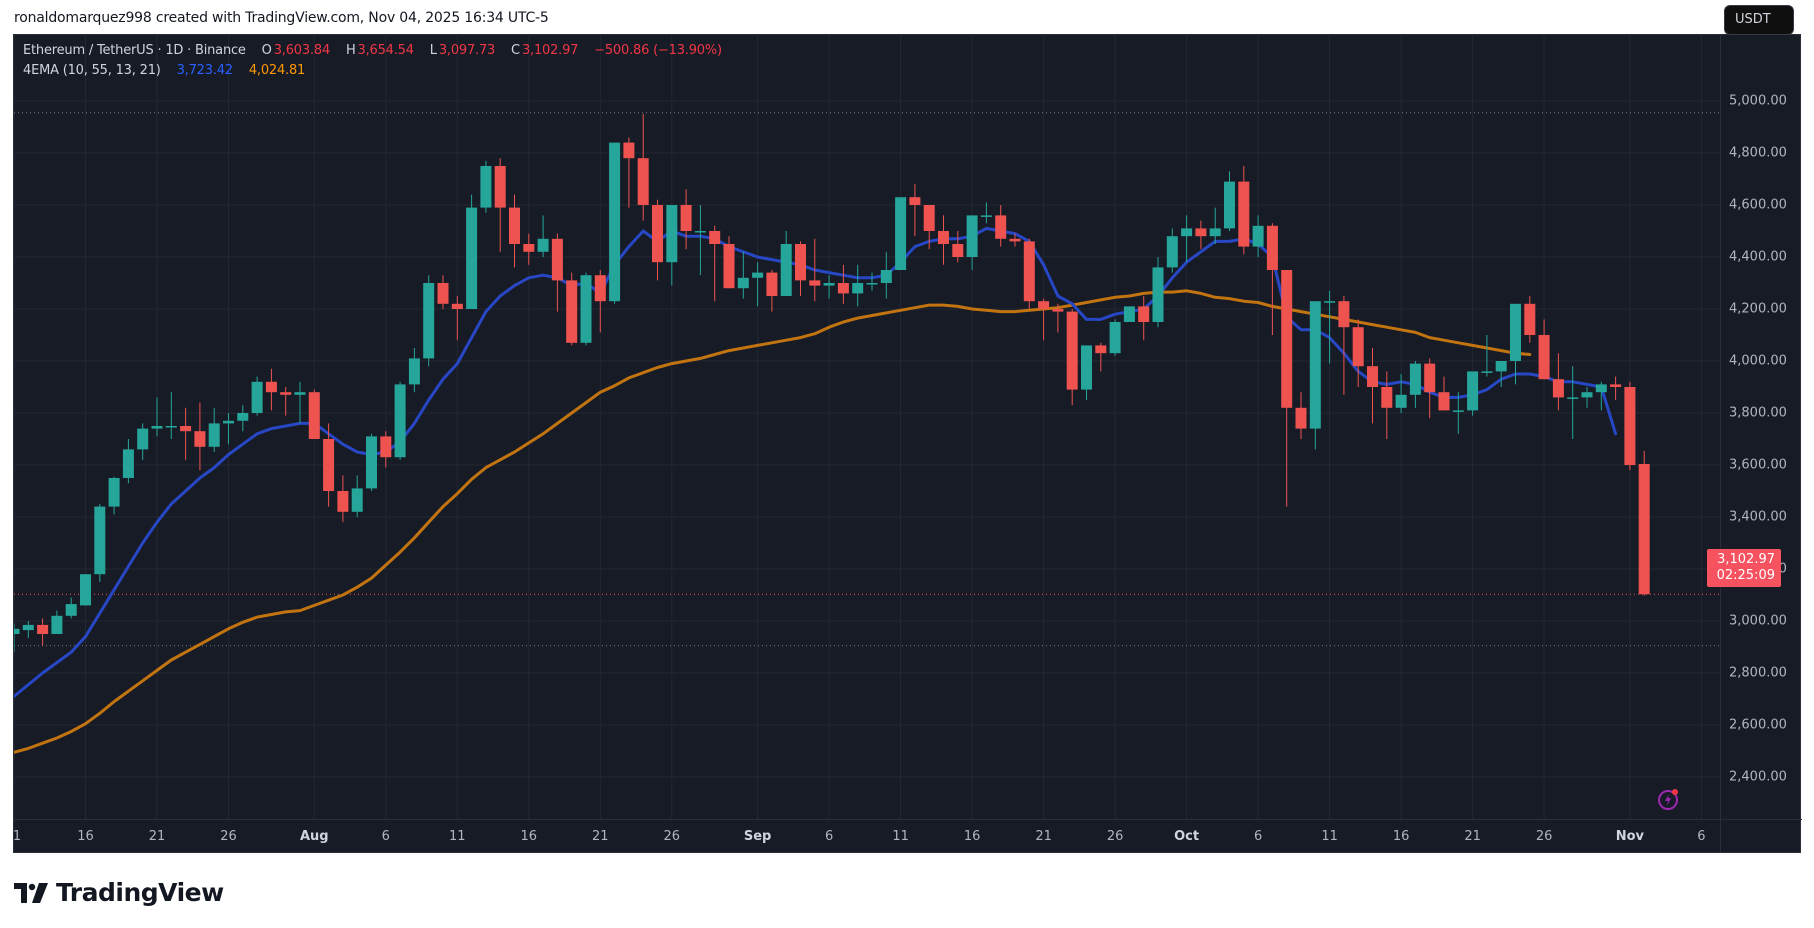 This screenshot has width=1814, height=928. I want to click on symbol-label: Ethereum / TetherUS · 1D · Binance, so click(134, 50).